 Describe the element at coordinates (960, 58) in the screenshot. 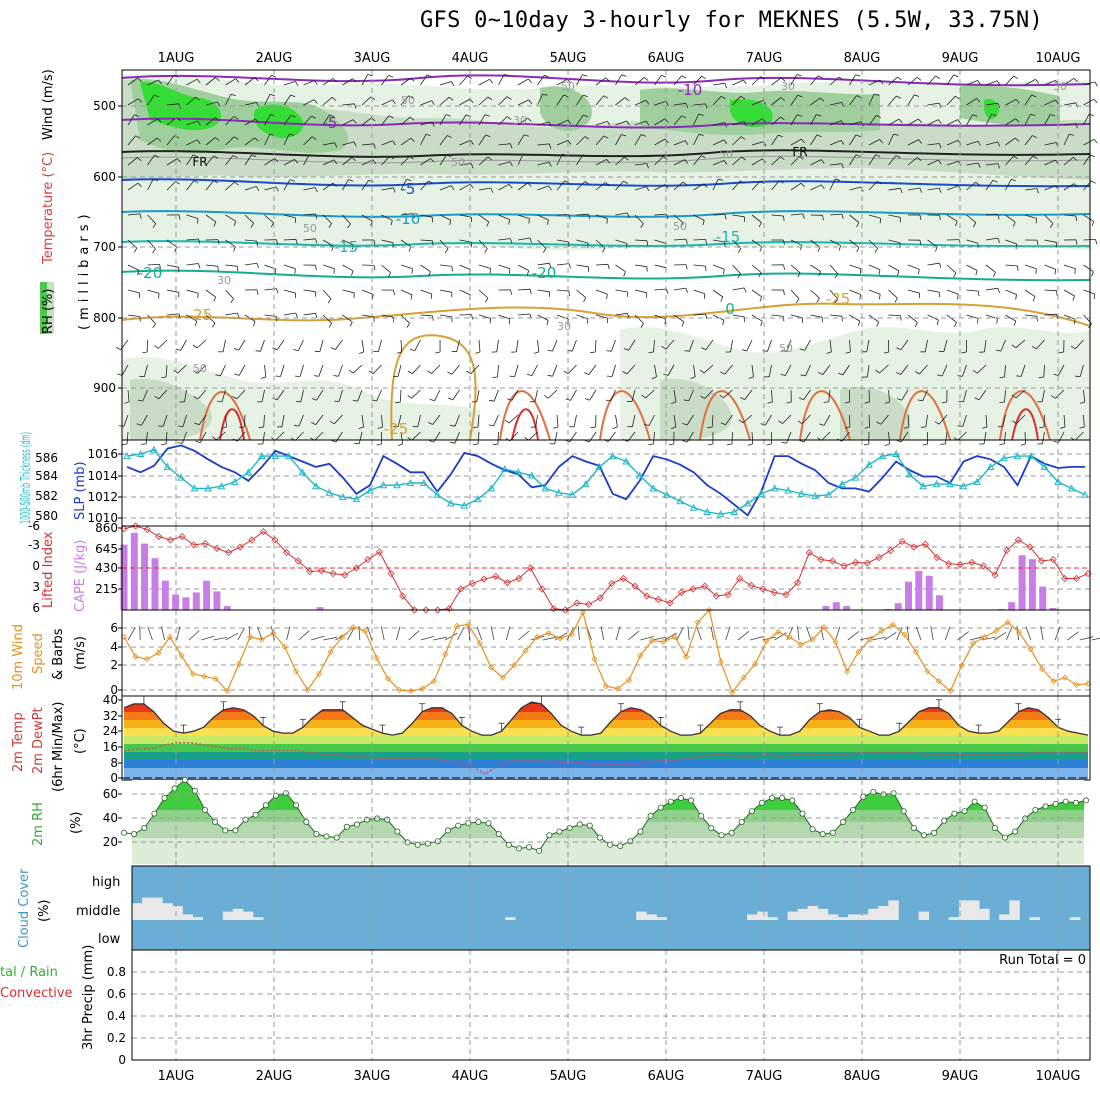

I see `top-date-label: 9AUG` at that location.